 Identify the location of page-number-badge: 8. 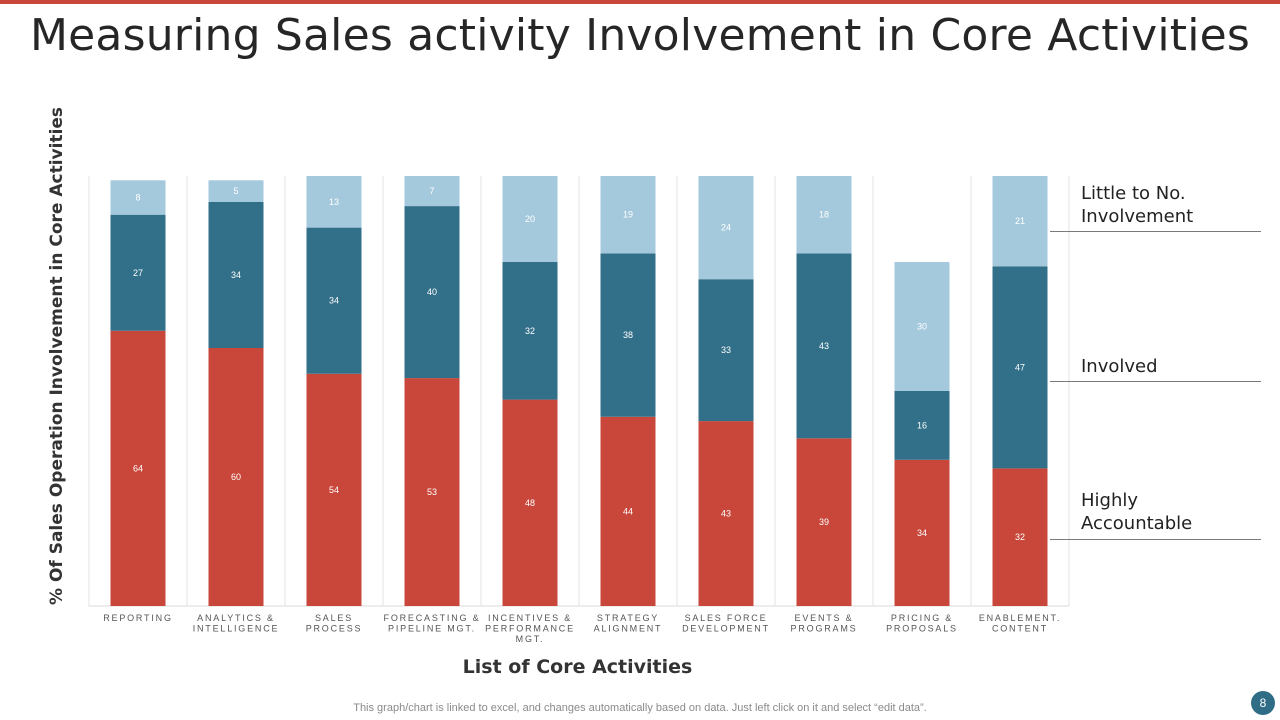
(1263, 703).